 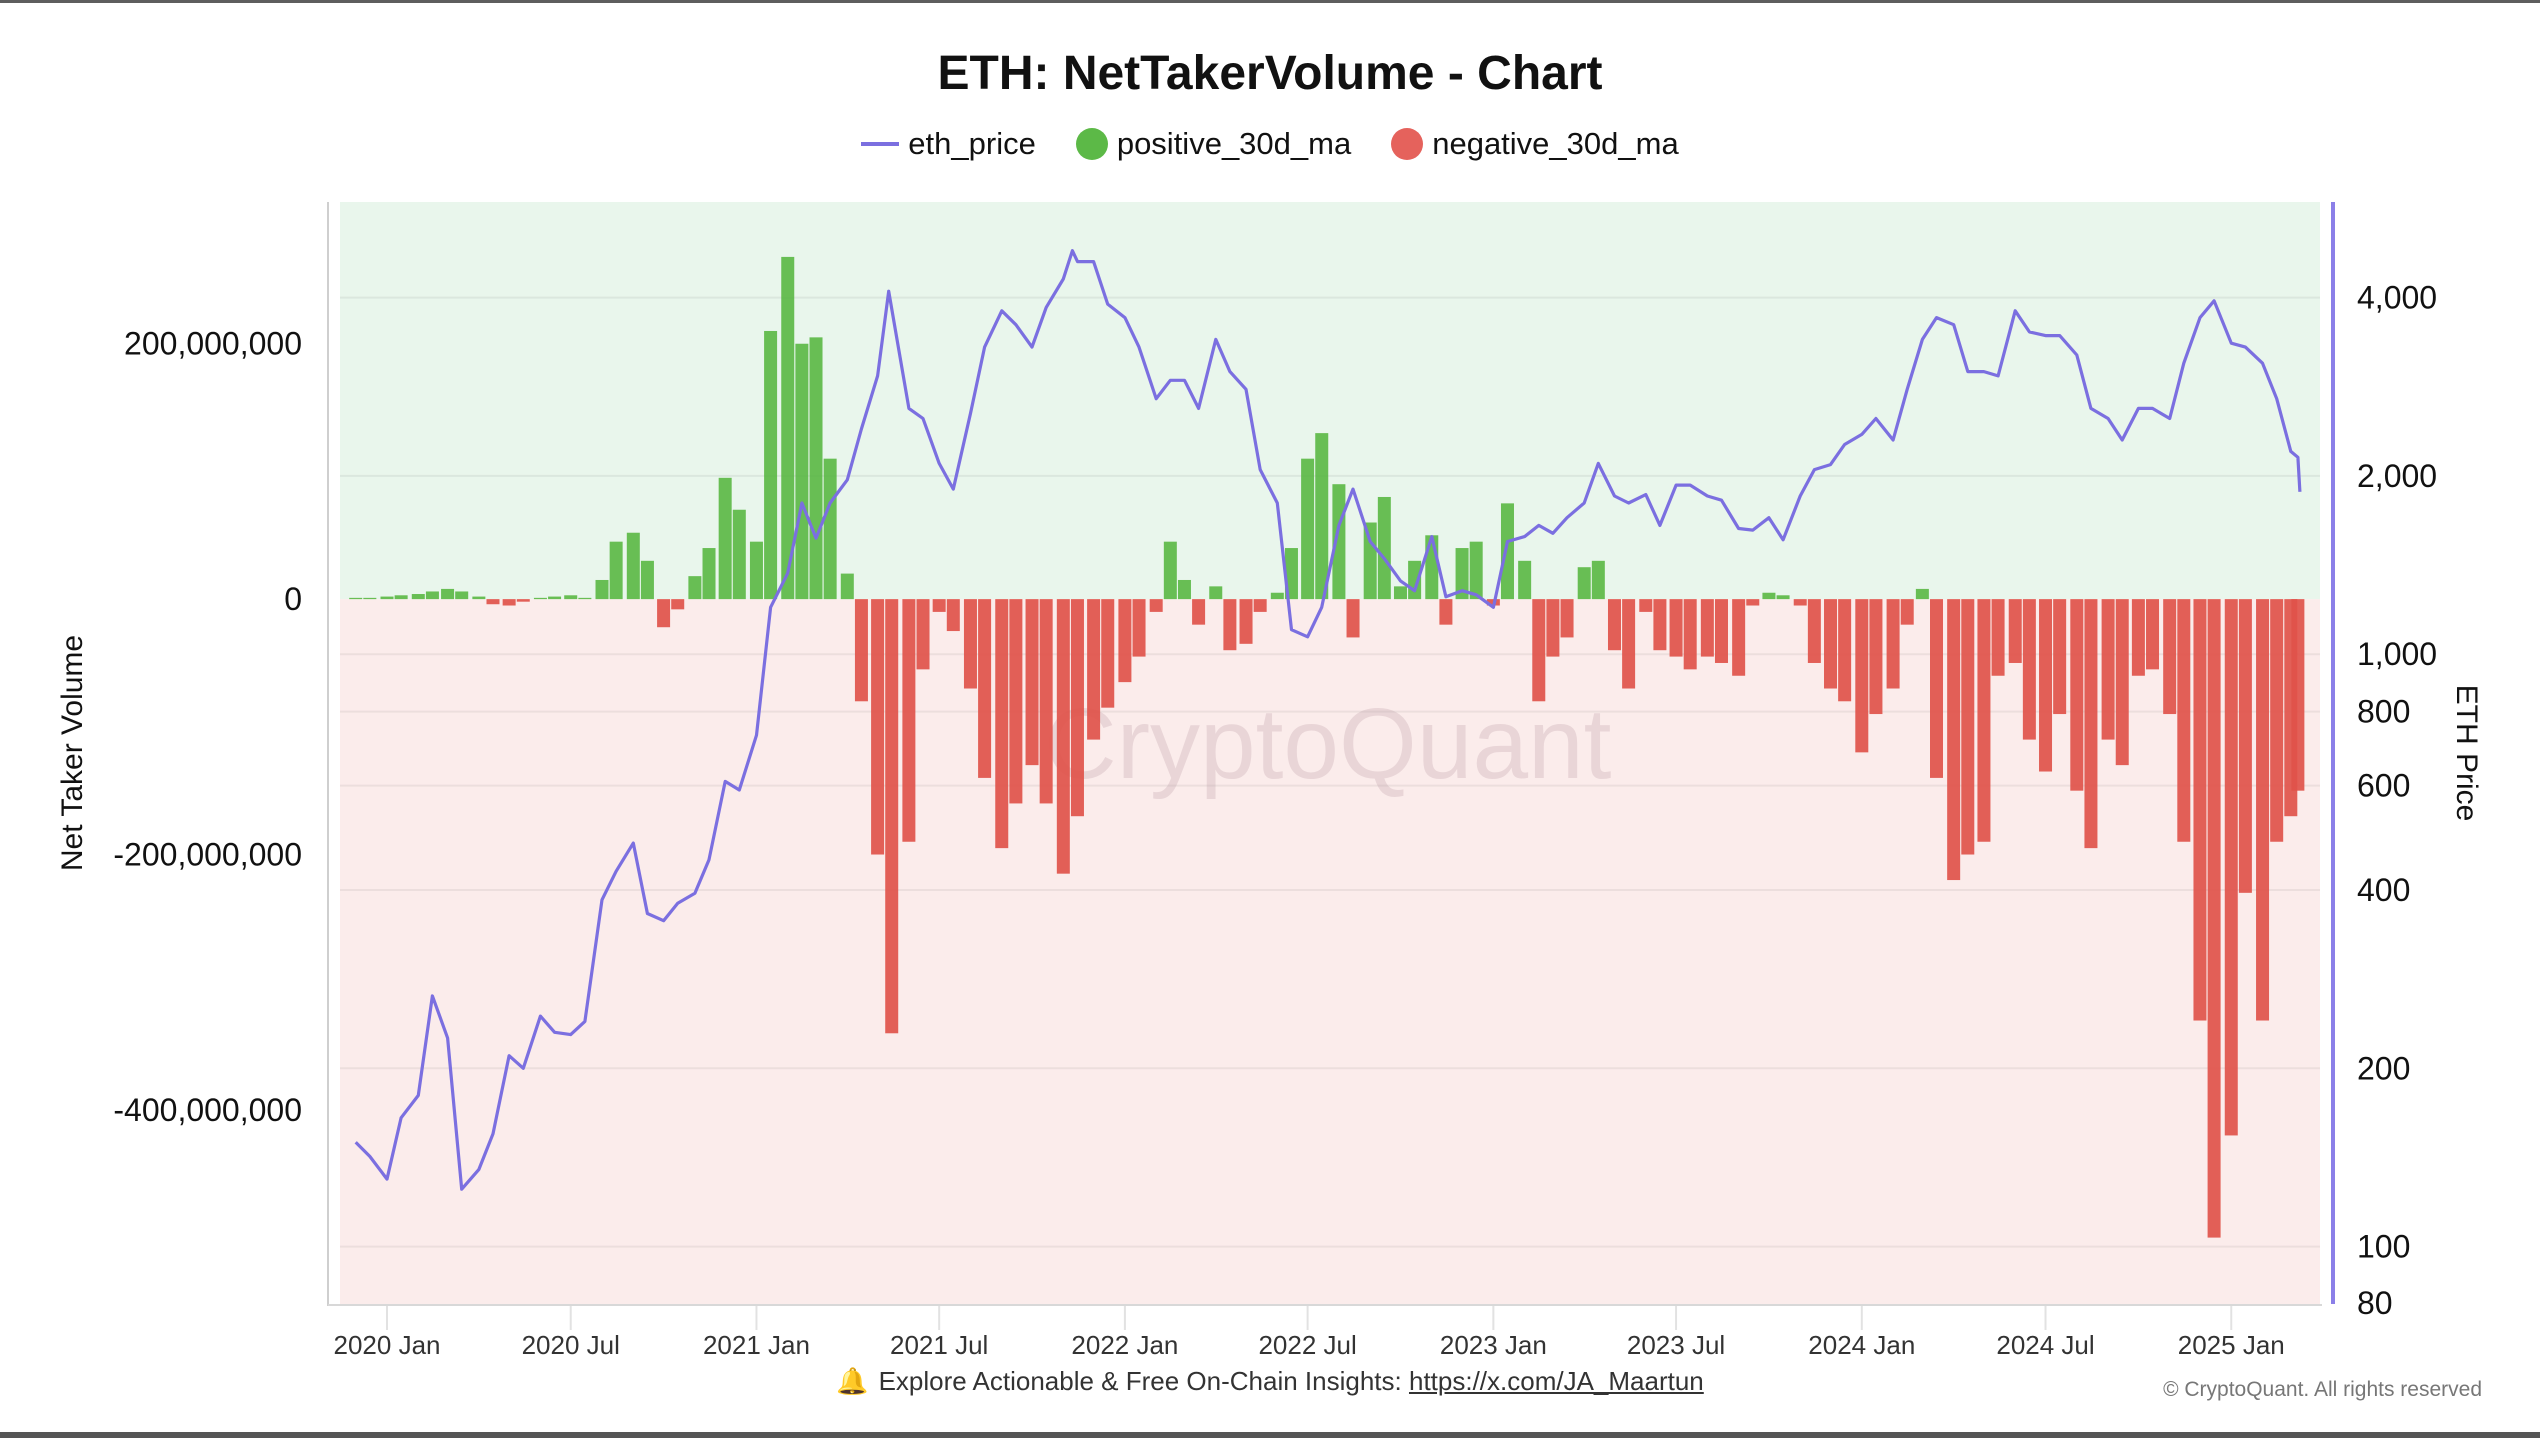 I want to click on y-right-tick-label: 100, so click(x=2383, y=1247).